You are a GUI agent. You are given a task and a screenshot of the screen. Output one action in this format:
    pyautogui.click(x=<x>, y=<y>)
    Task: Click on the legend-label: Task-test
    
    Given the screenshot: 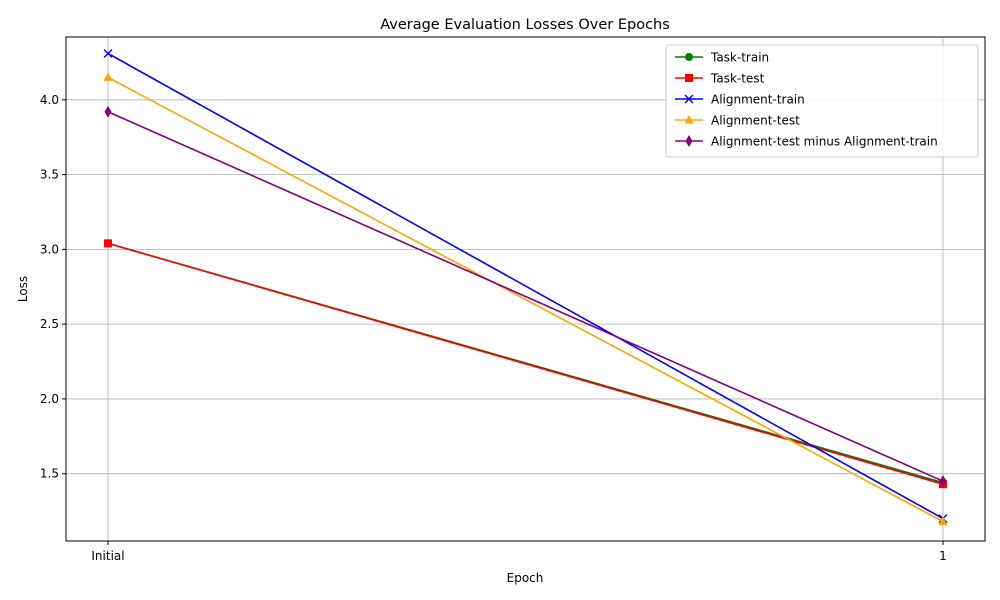 What is the action you would take?
    pyautogui.click(x=737, y=79)
    